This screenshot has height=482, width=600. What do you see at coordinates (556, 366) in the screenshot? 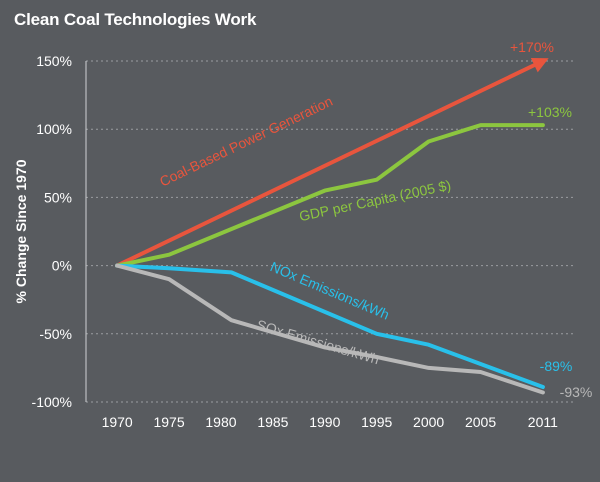
I see `series-end-value: -89%` at bounding box center [556, 366].